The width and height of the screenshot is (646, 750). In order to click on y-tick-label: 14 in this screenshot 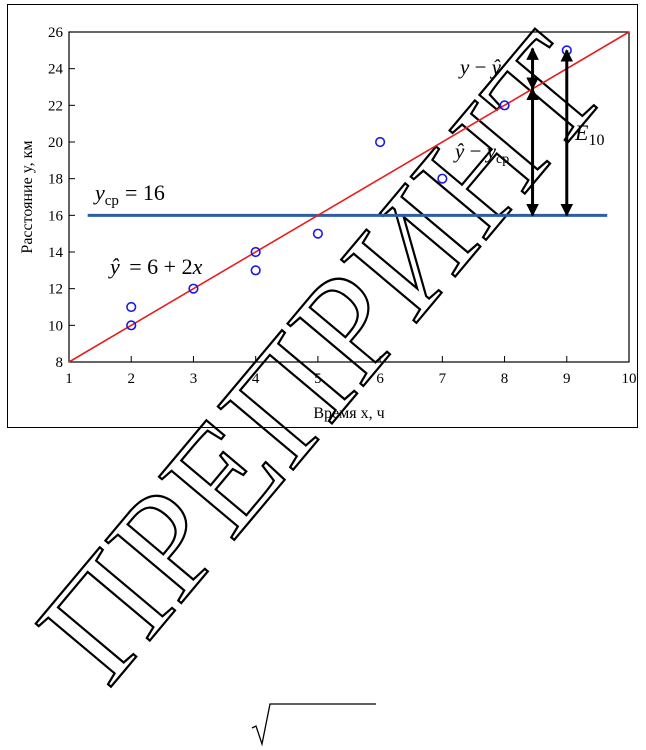, I will do `click(56, 253)`.